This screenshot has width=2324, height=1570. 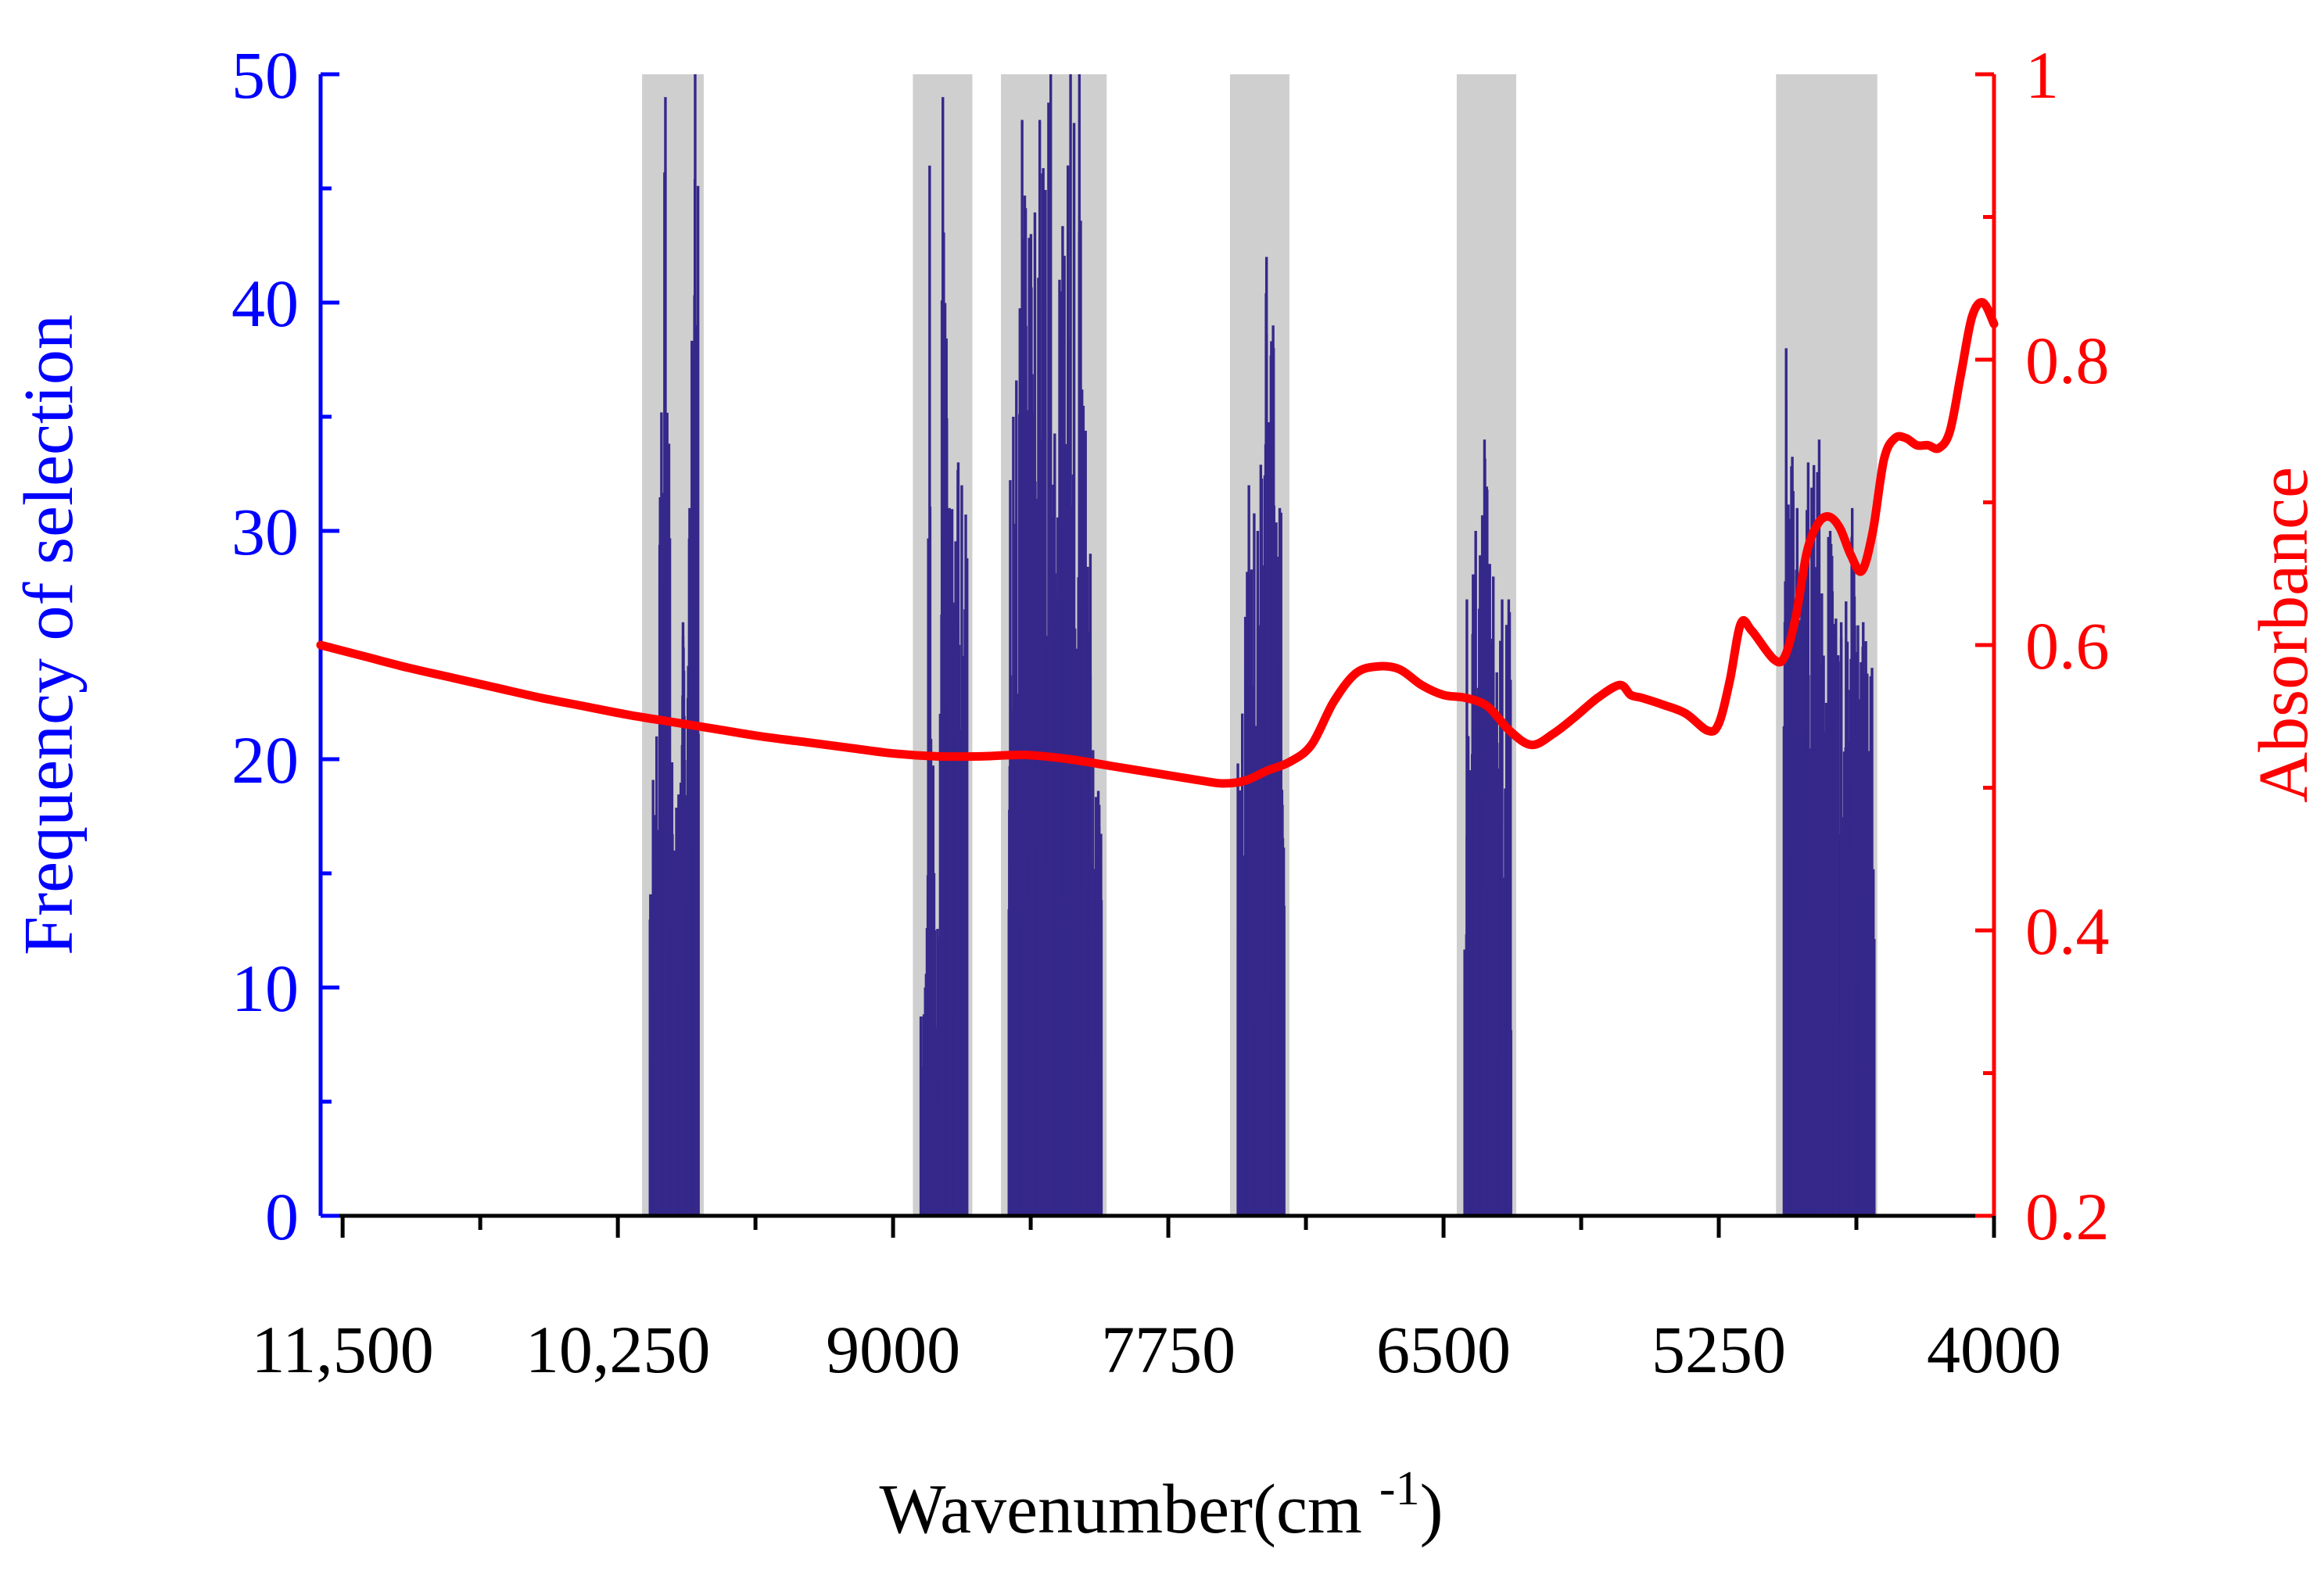 I want to click on y-left-tick-label: 20, so click(x=265, y=760).